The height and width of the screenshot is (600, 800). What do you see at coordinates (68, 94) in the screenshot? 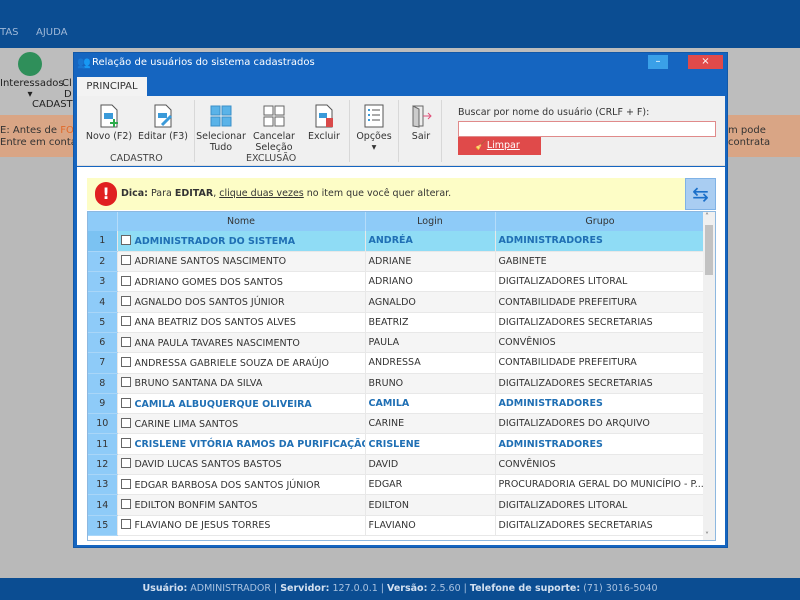
I see `toolbar-partial-label-2: D` at bounding box center [68, 94].